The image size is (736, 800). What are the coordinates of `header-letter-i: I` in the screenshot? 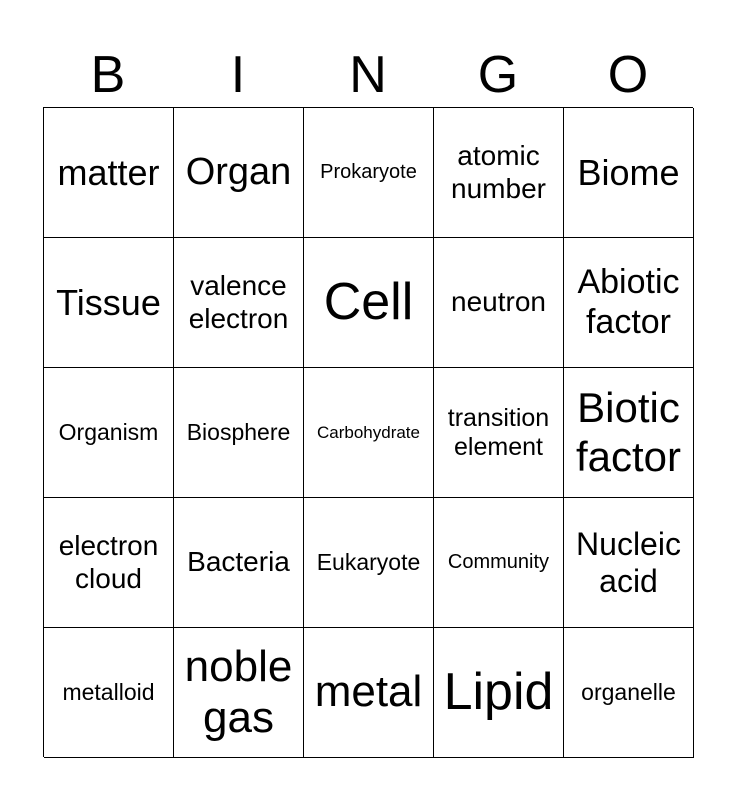 It's located at (238, 75).